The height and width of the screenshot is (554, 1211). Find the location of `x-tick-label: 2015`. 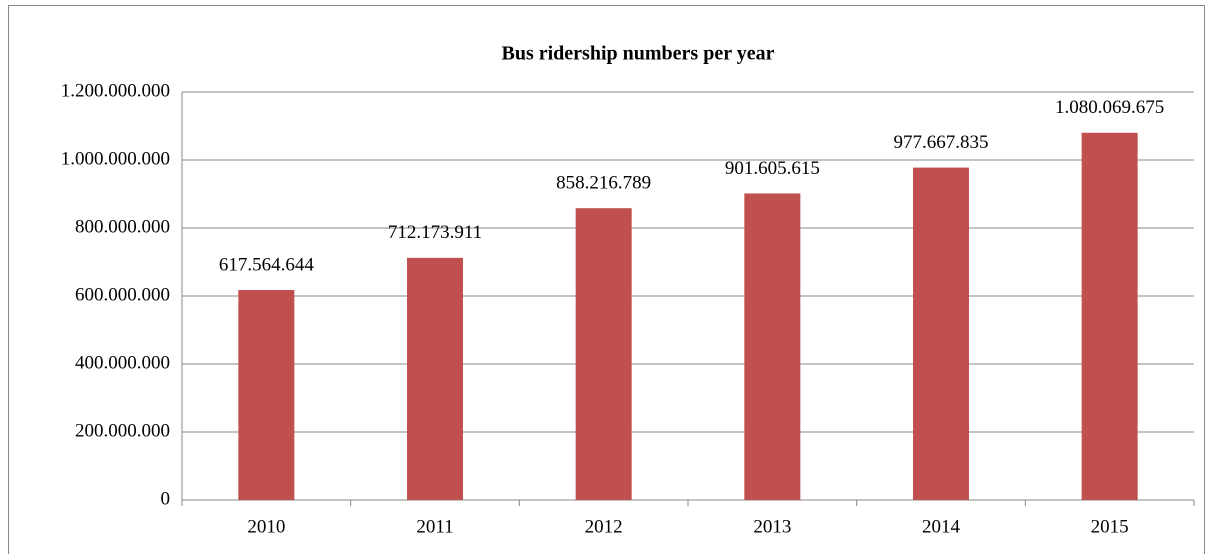

x-tick-label: 2015 is located at coordinates (1110, 526).